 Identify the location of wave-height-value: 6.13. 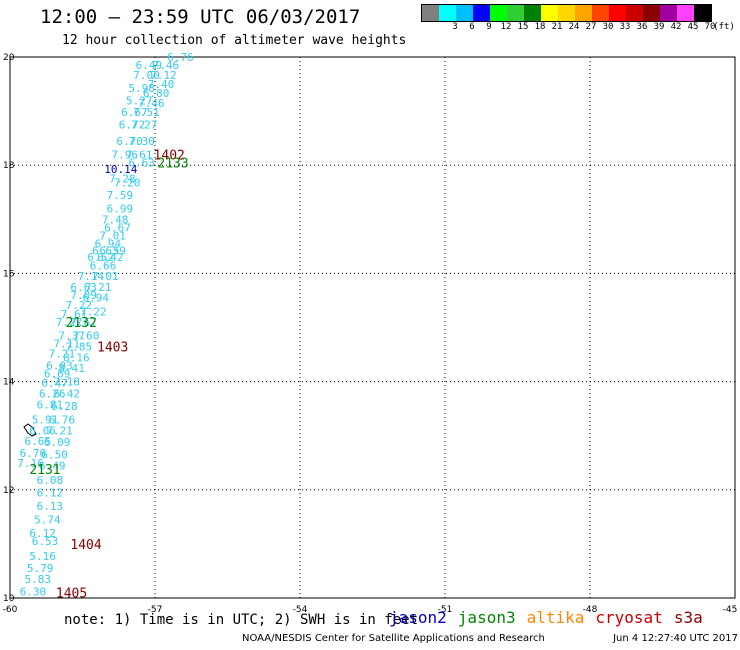
(50, 506).